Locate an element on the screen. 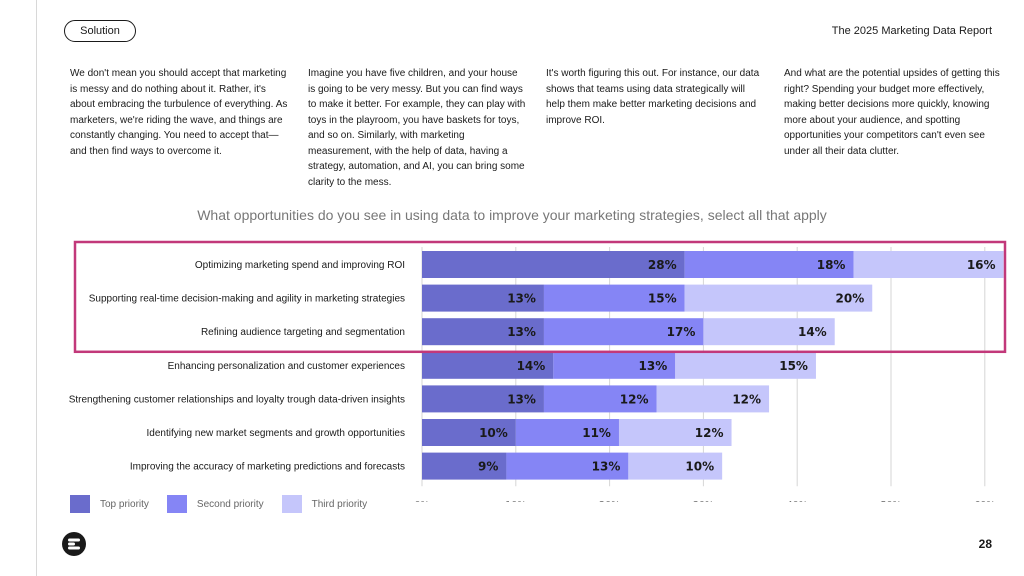 The width and height of the screenshot is (1024, 576). legend-label-third-priority: Third priority is located at coordinates (339, 504).